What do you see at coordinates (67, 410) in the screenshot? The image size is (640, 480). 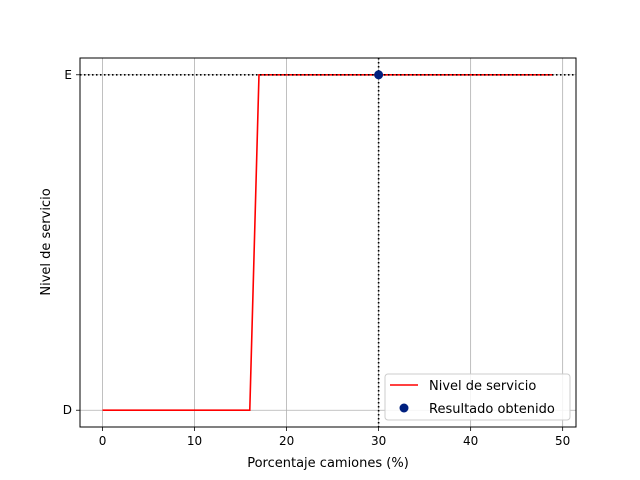 I see `y-tick-label: D` at bounding box center [67, 410].